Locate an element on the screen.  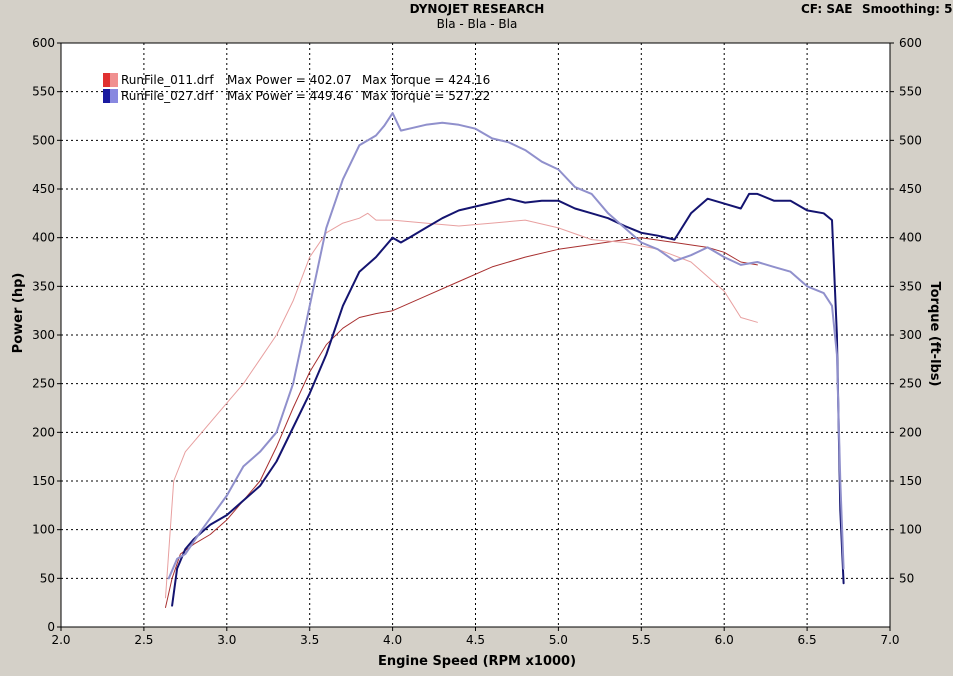
y-tick-label-left: 500 is located at coordinates (43, 140).